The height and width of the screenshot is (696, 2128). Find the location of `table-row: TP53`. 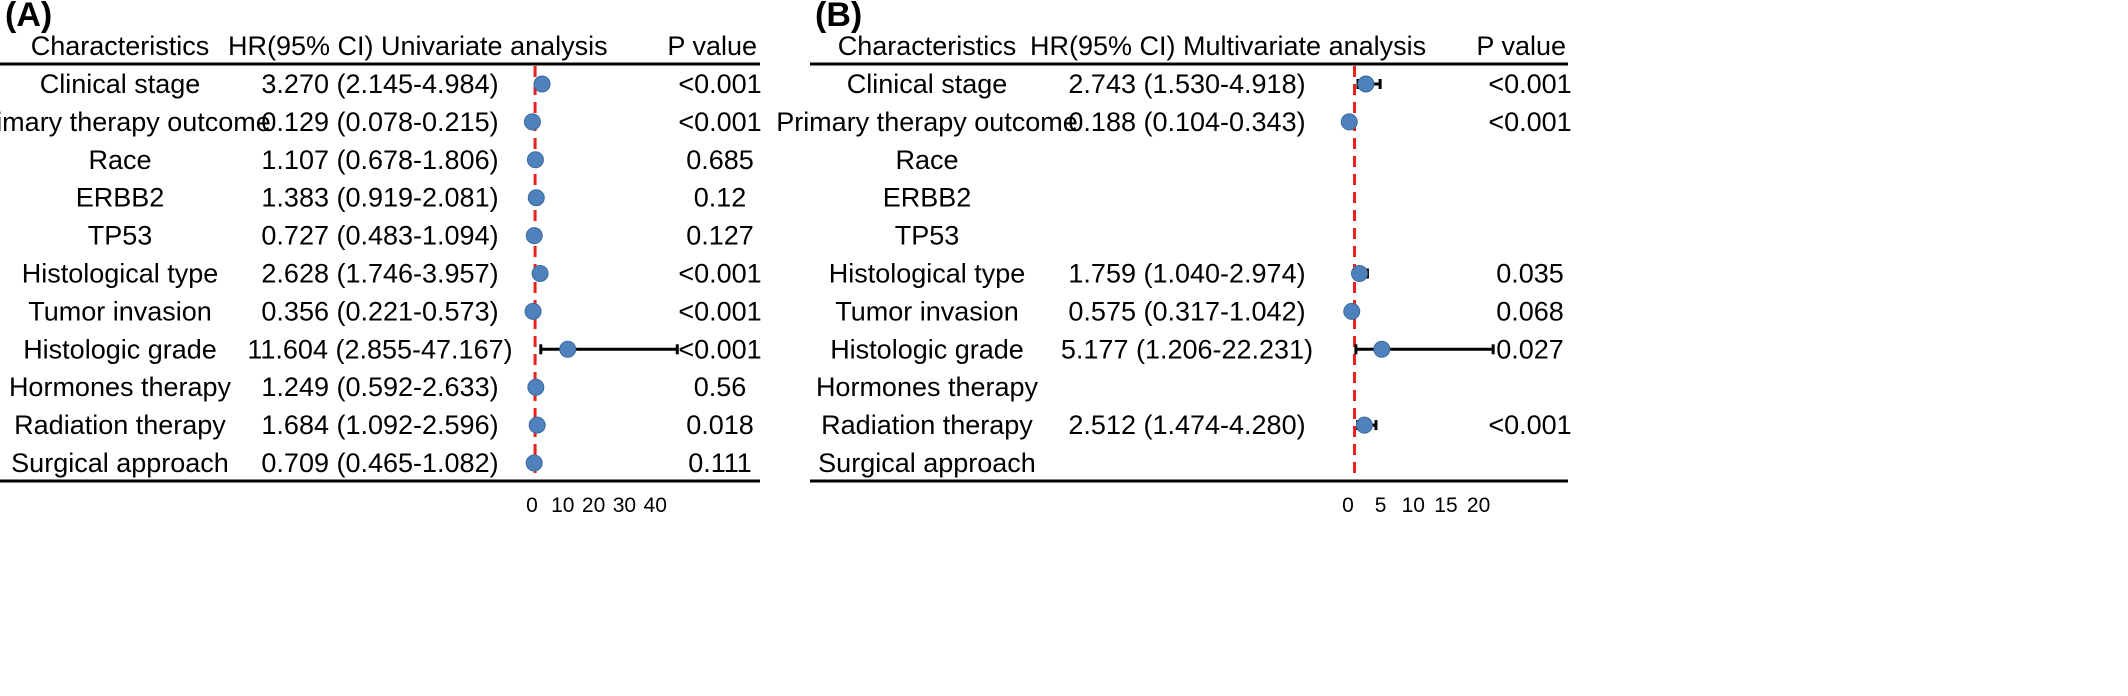

table-row: TP53 is located at coordinates (927, 236).